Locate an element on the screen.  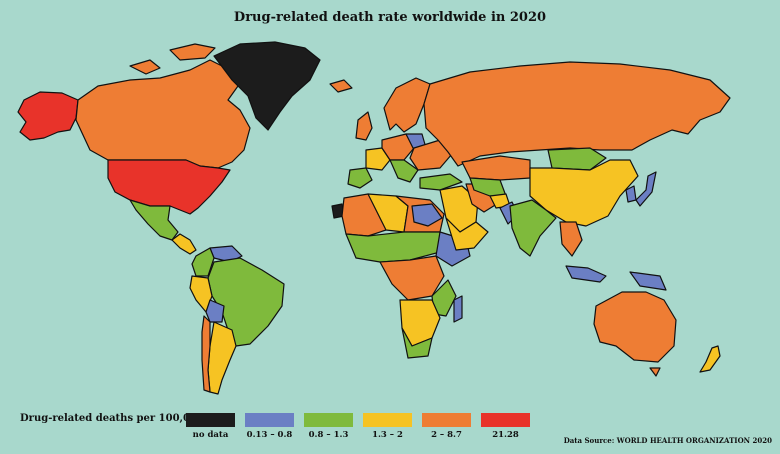
legend-text: 21.28 is located at coordinates (505, 435).